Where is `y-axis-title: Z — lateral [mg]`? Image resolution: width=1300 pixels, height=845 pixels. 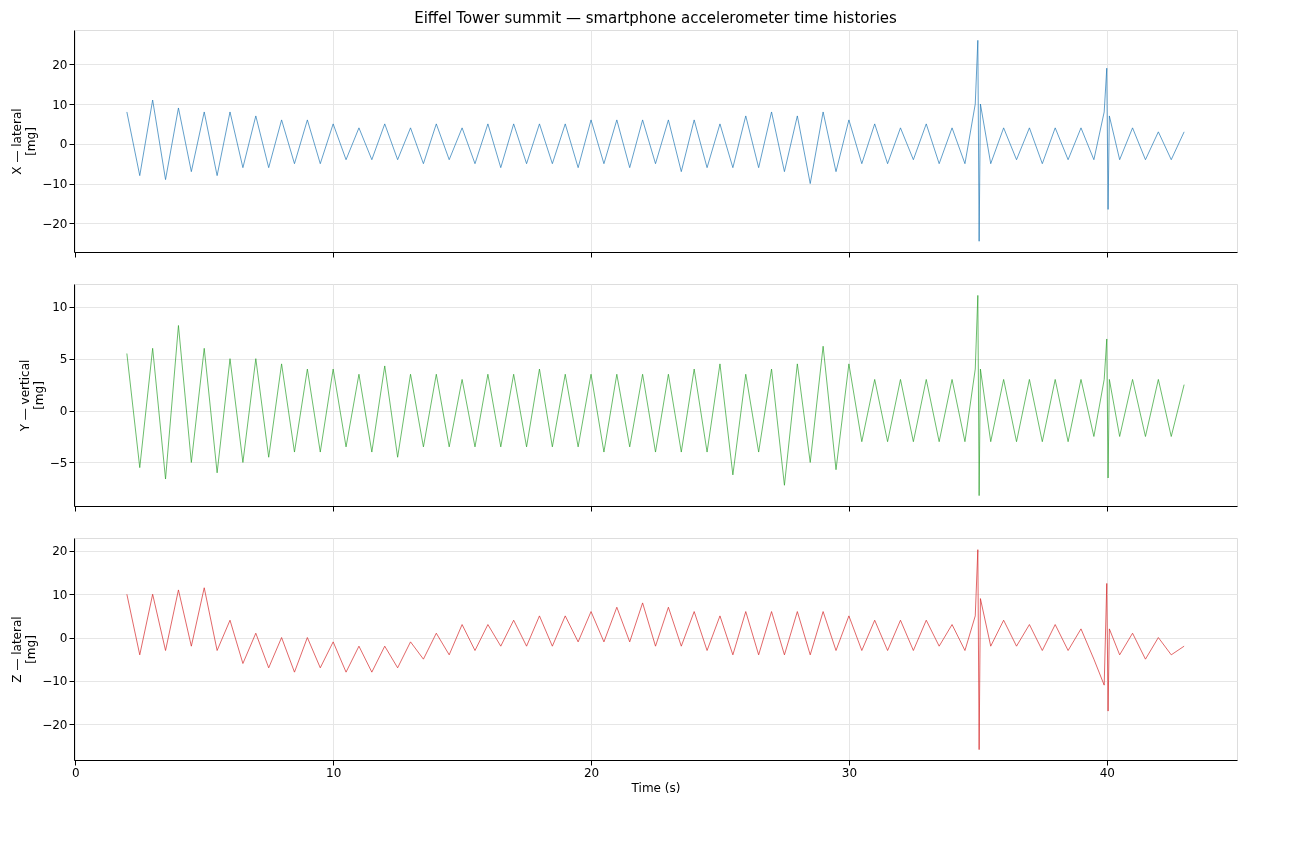
y-axis-title: Z — lateral [mg] is located at coordinates (24, 649).